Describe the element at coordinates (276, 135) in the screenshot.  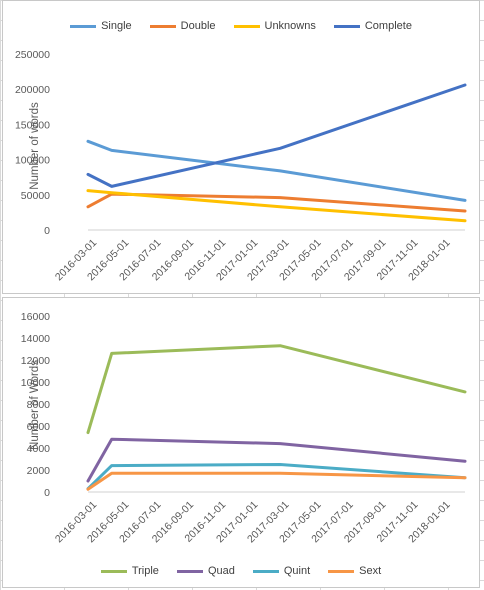
I see `series-line-complete` at that location.